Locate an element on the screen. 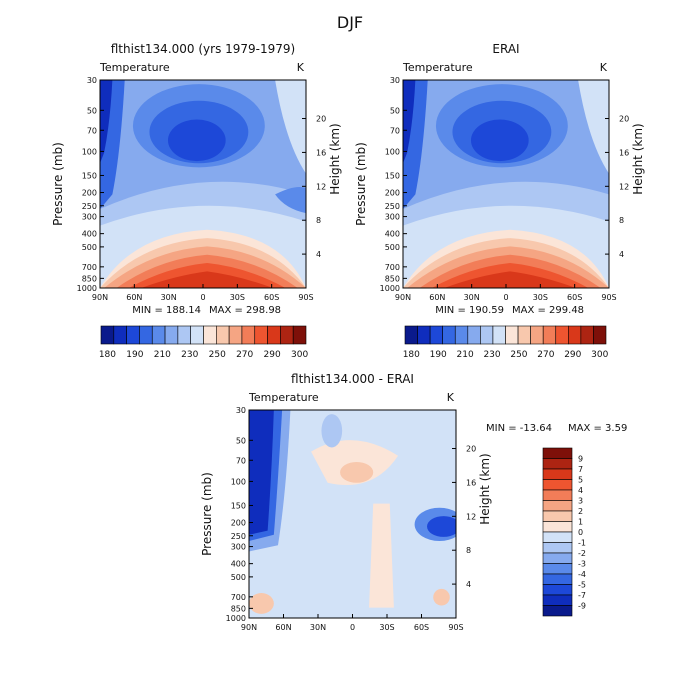 The height and width of the screenshot is (700, 700). units-label: K is located at coordinates (604, 67).